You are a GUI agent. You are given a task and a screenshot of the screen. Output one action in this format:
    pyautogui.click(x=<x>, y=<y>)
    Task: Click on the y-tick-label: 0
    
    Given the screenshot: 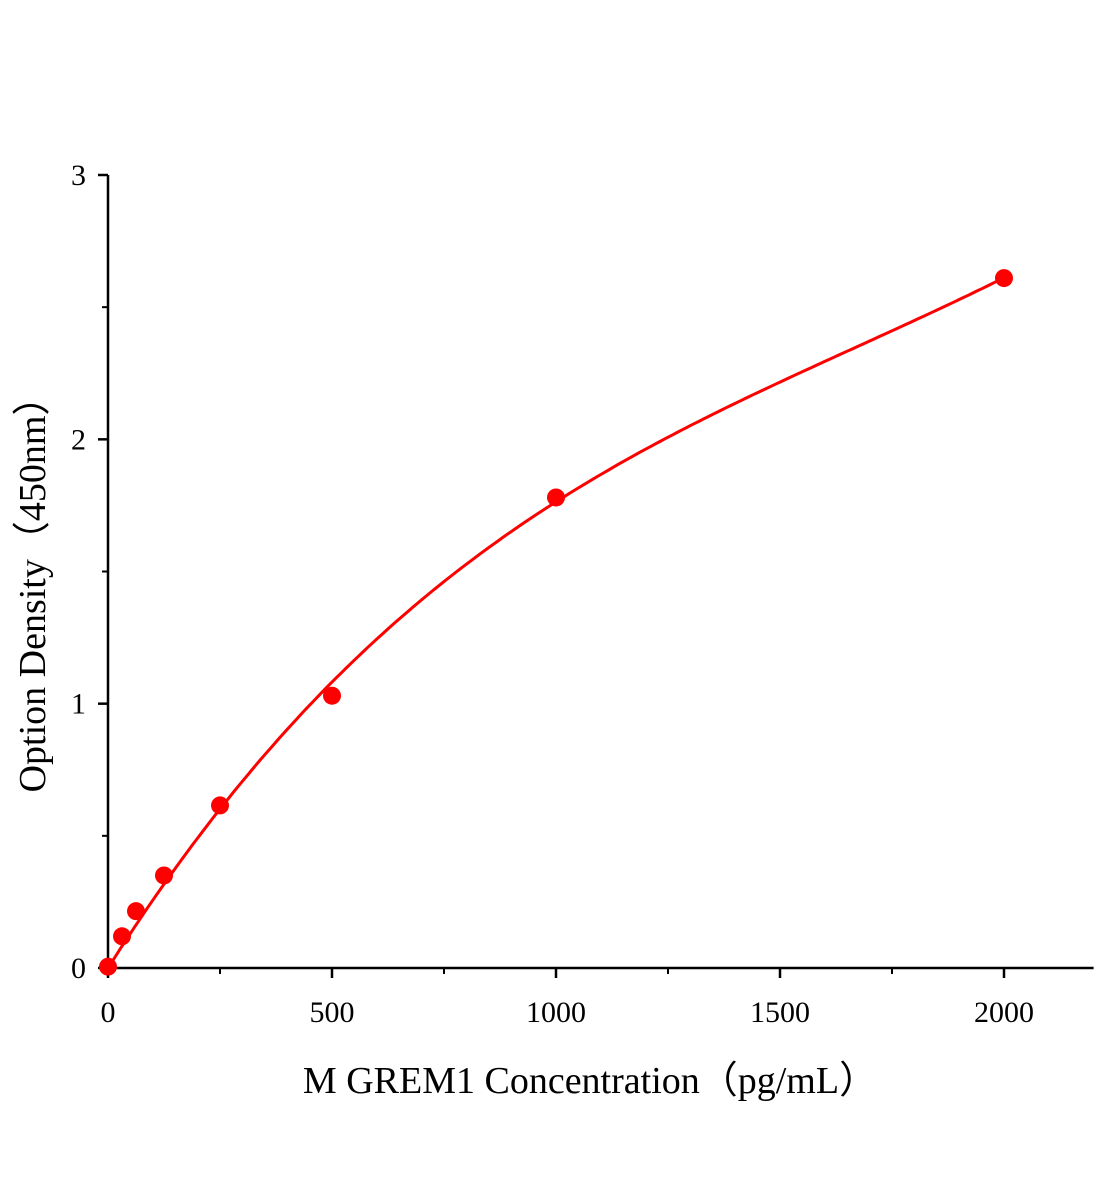 What is the action you would take?
    pyautogui.click(x=78, y=968)
    